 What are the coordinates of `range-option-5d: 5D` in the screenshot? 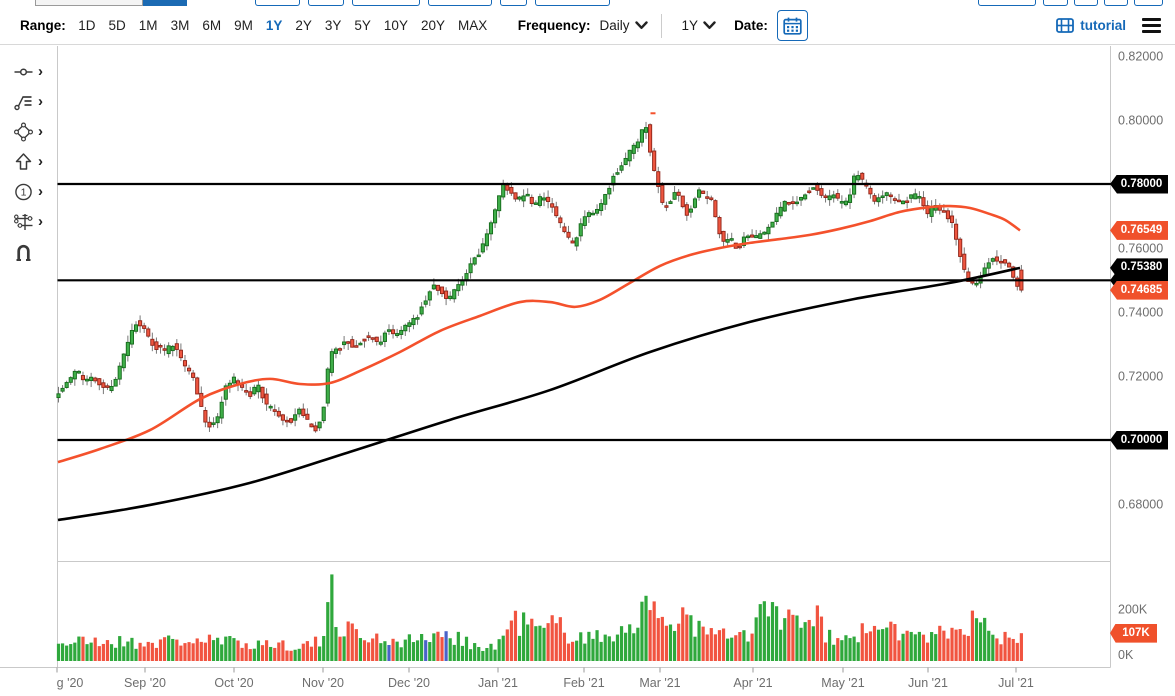 It's located at (117, 25).